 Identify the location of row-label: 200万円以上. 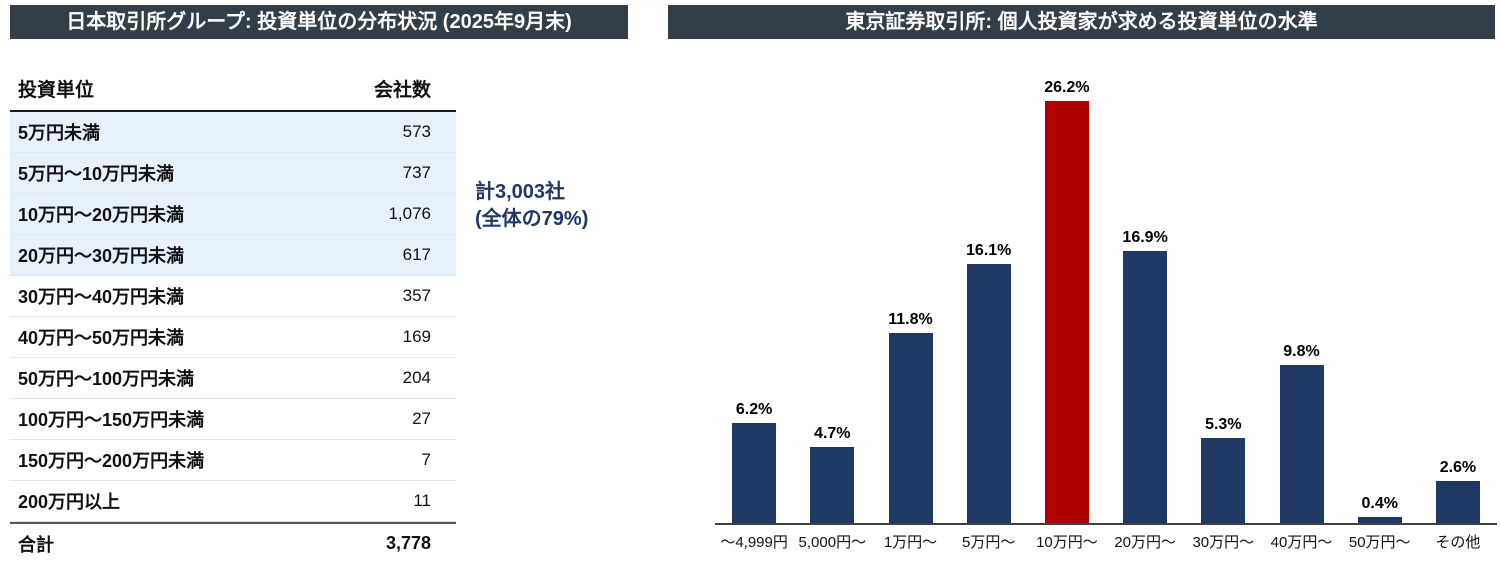
(69, 502).